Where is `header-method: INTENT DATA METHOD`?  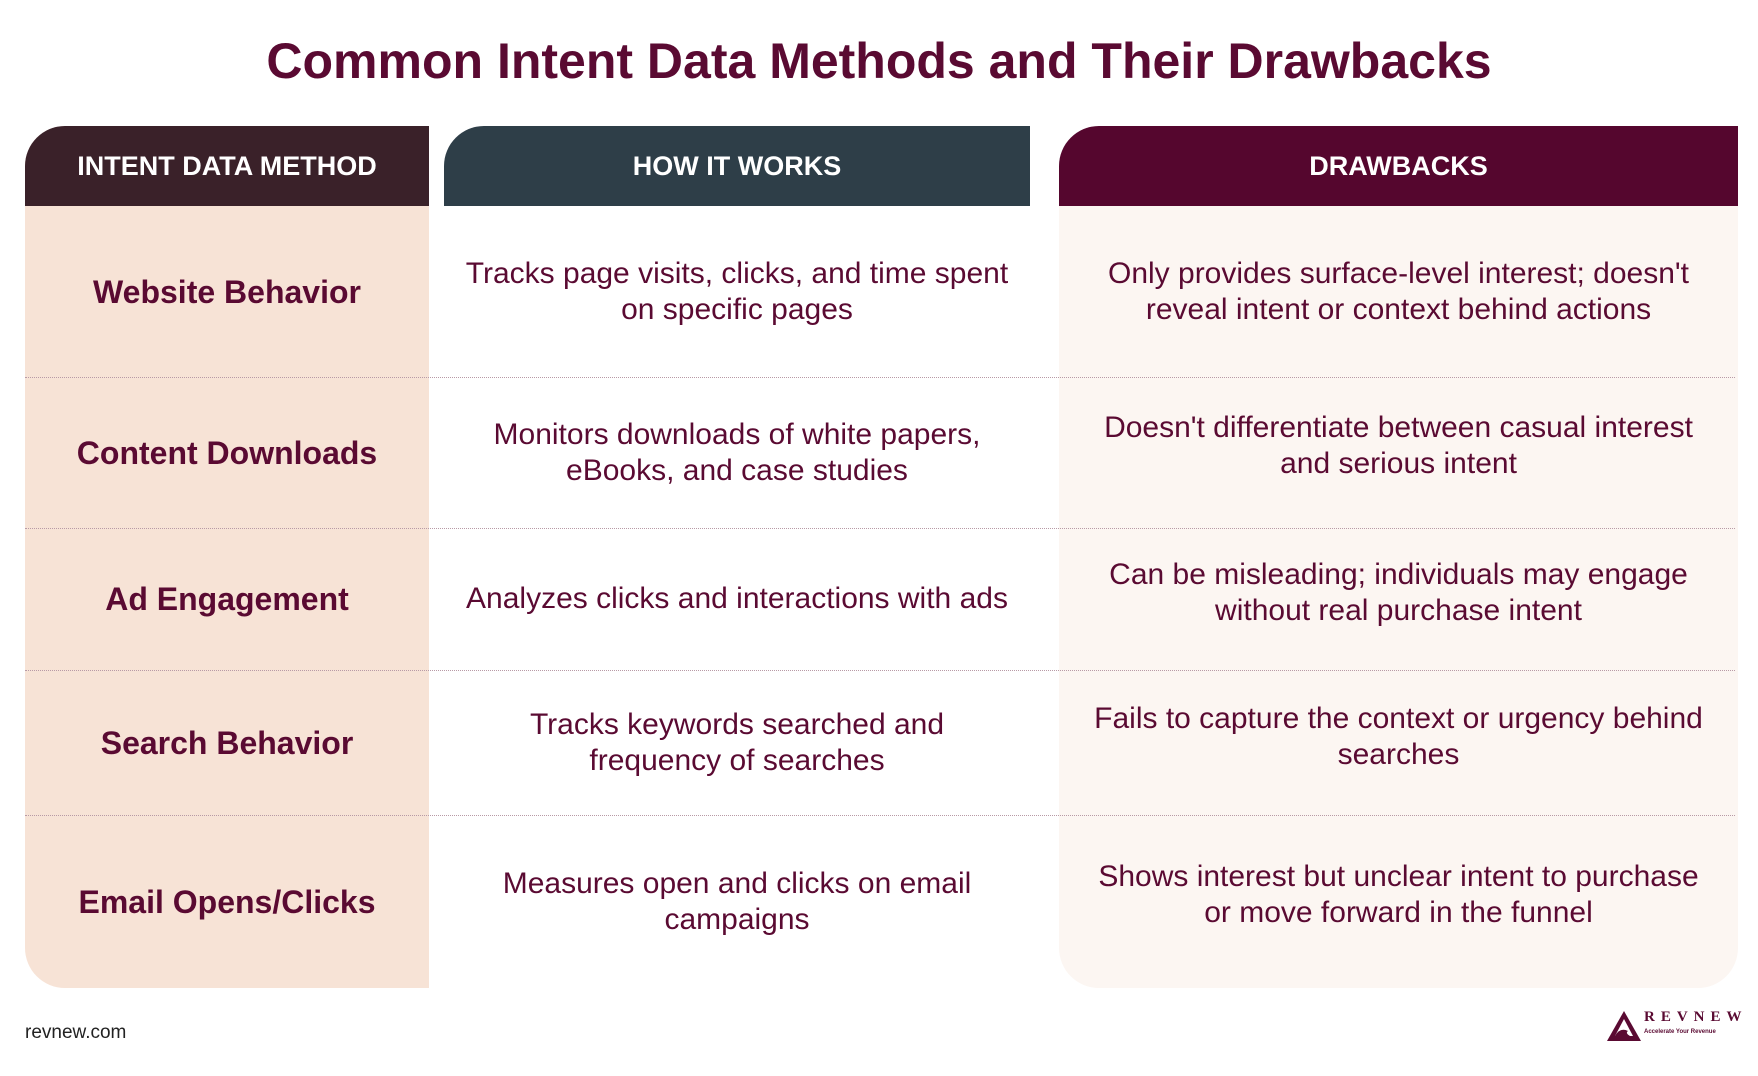 header-method: INTENT DATA METHOD is located at coordinates (227, 166).